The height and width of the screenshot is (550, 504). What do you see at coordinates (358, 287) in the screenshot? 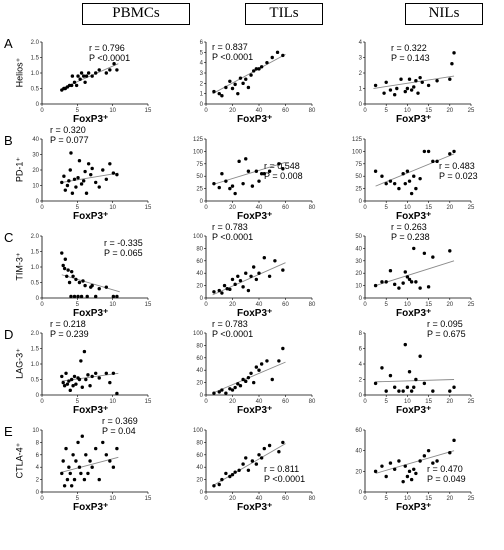
I see `y-tick-label: 10` at bounding box center [358, 287].